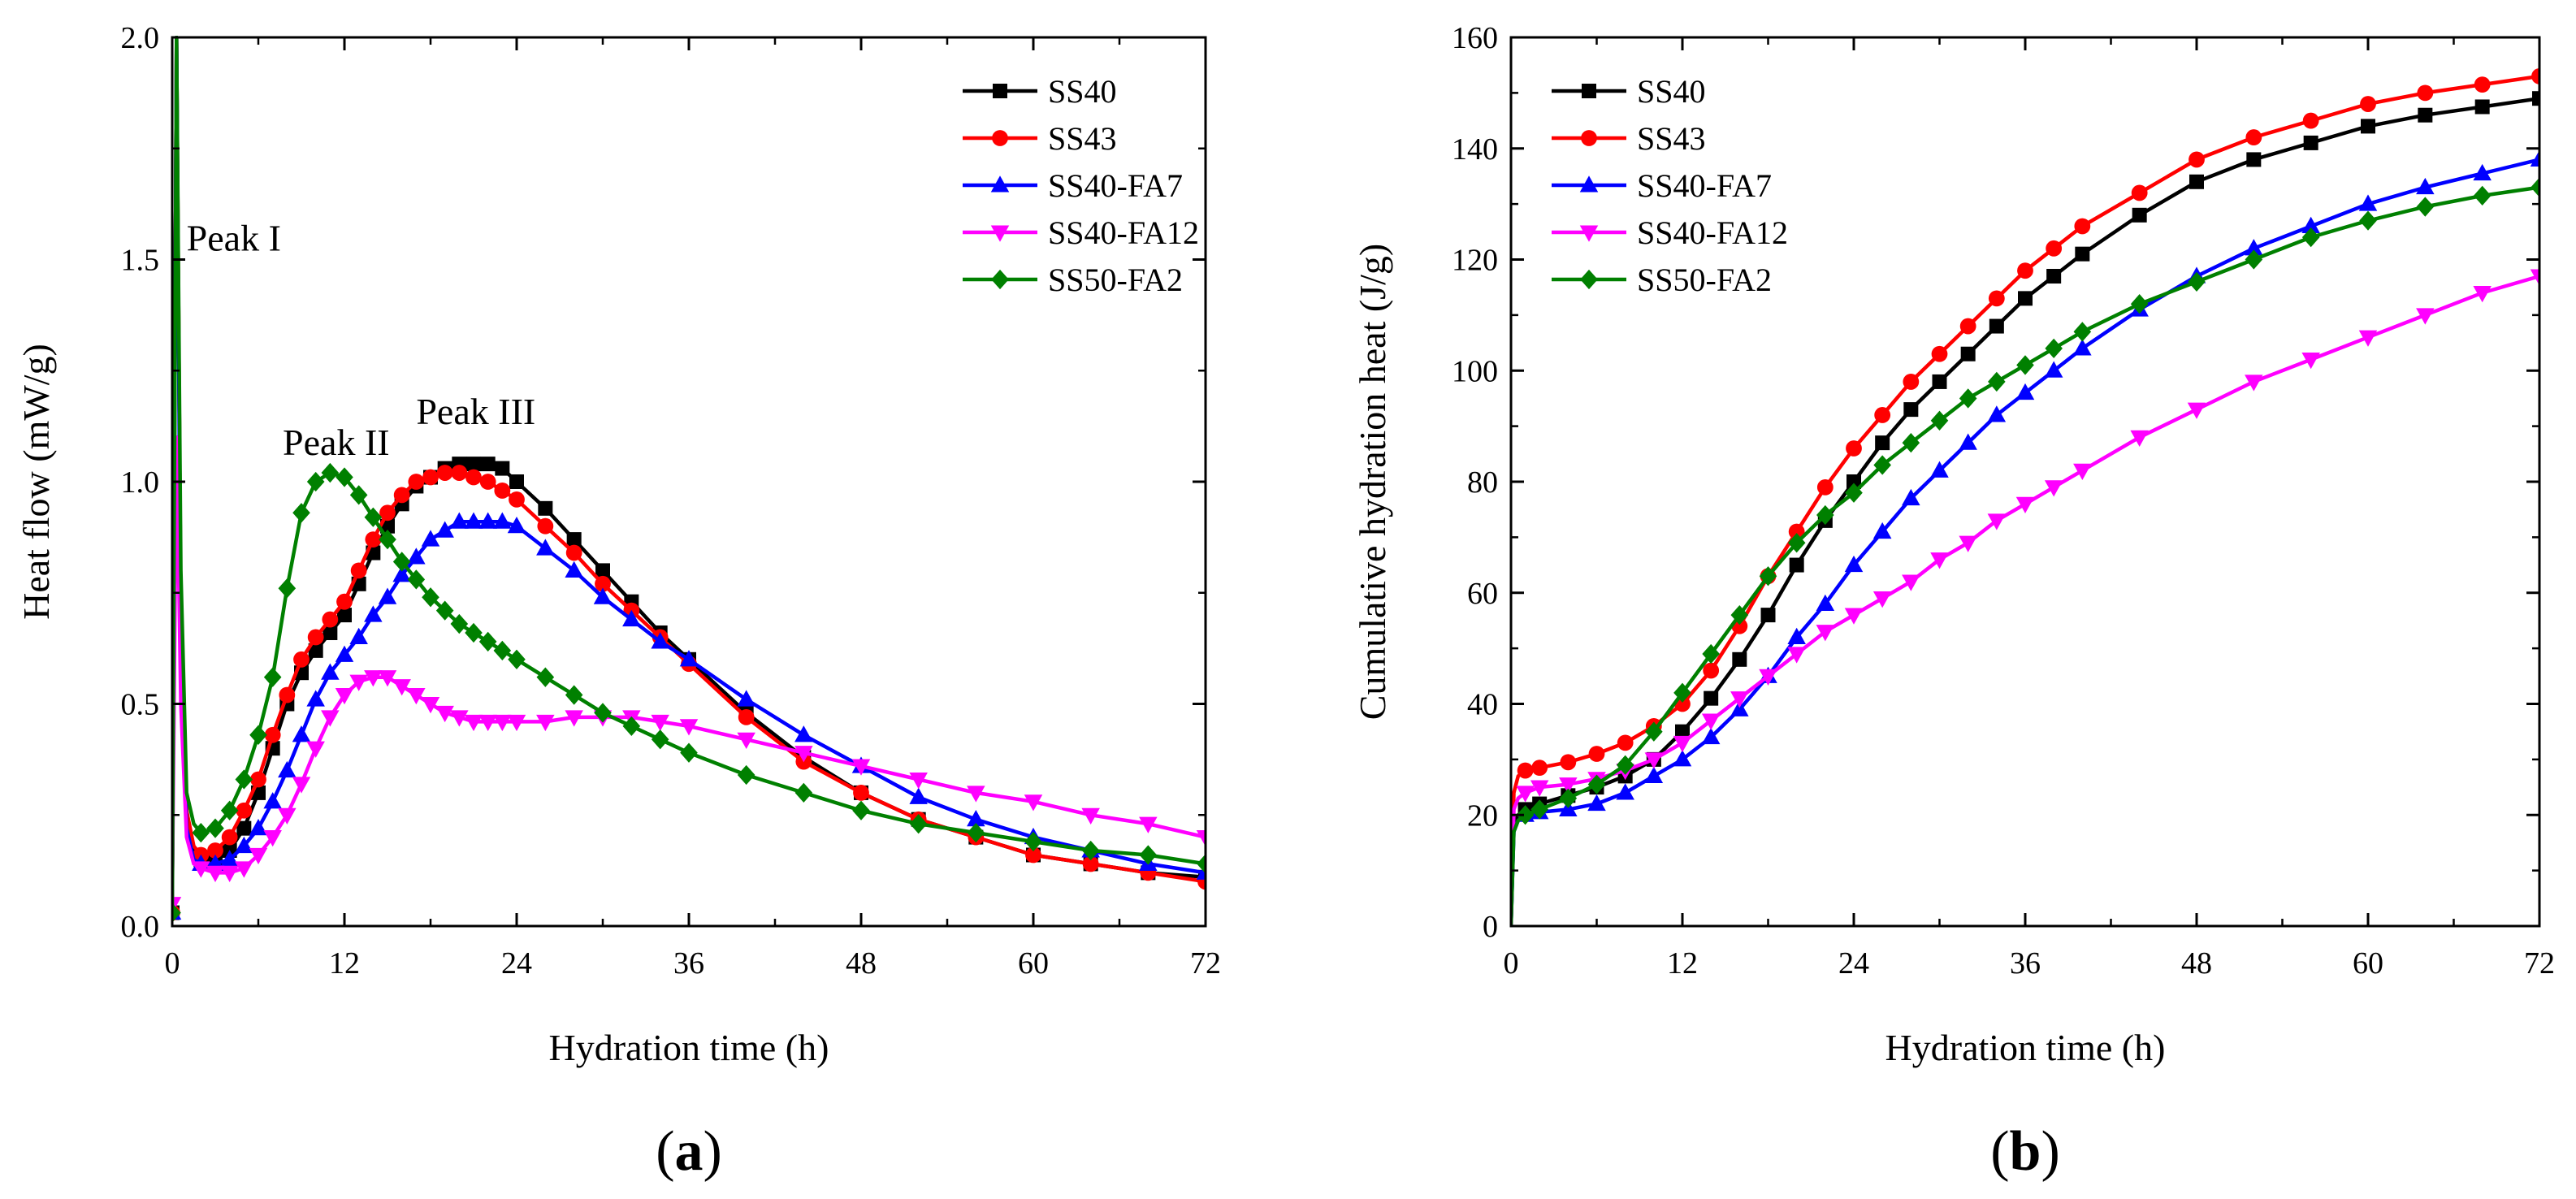 The height and width of the screenshot is (1199, 2576). I want to click on legend-label-SS40: SS40, so click(1671, 91).